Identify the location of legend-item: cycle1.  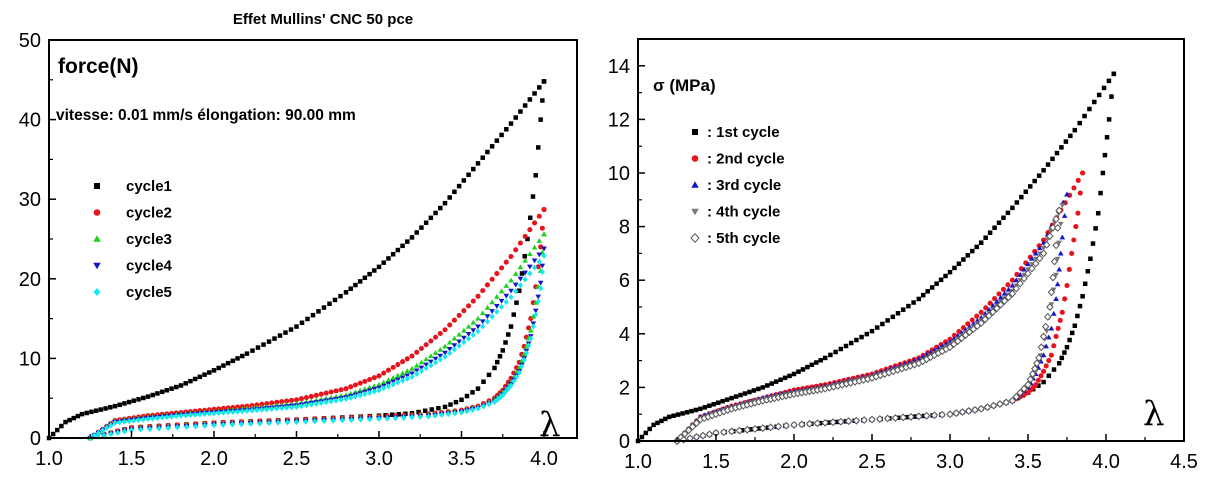
(133, 186).